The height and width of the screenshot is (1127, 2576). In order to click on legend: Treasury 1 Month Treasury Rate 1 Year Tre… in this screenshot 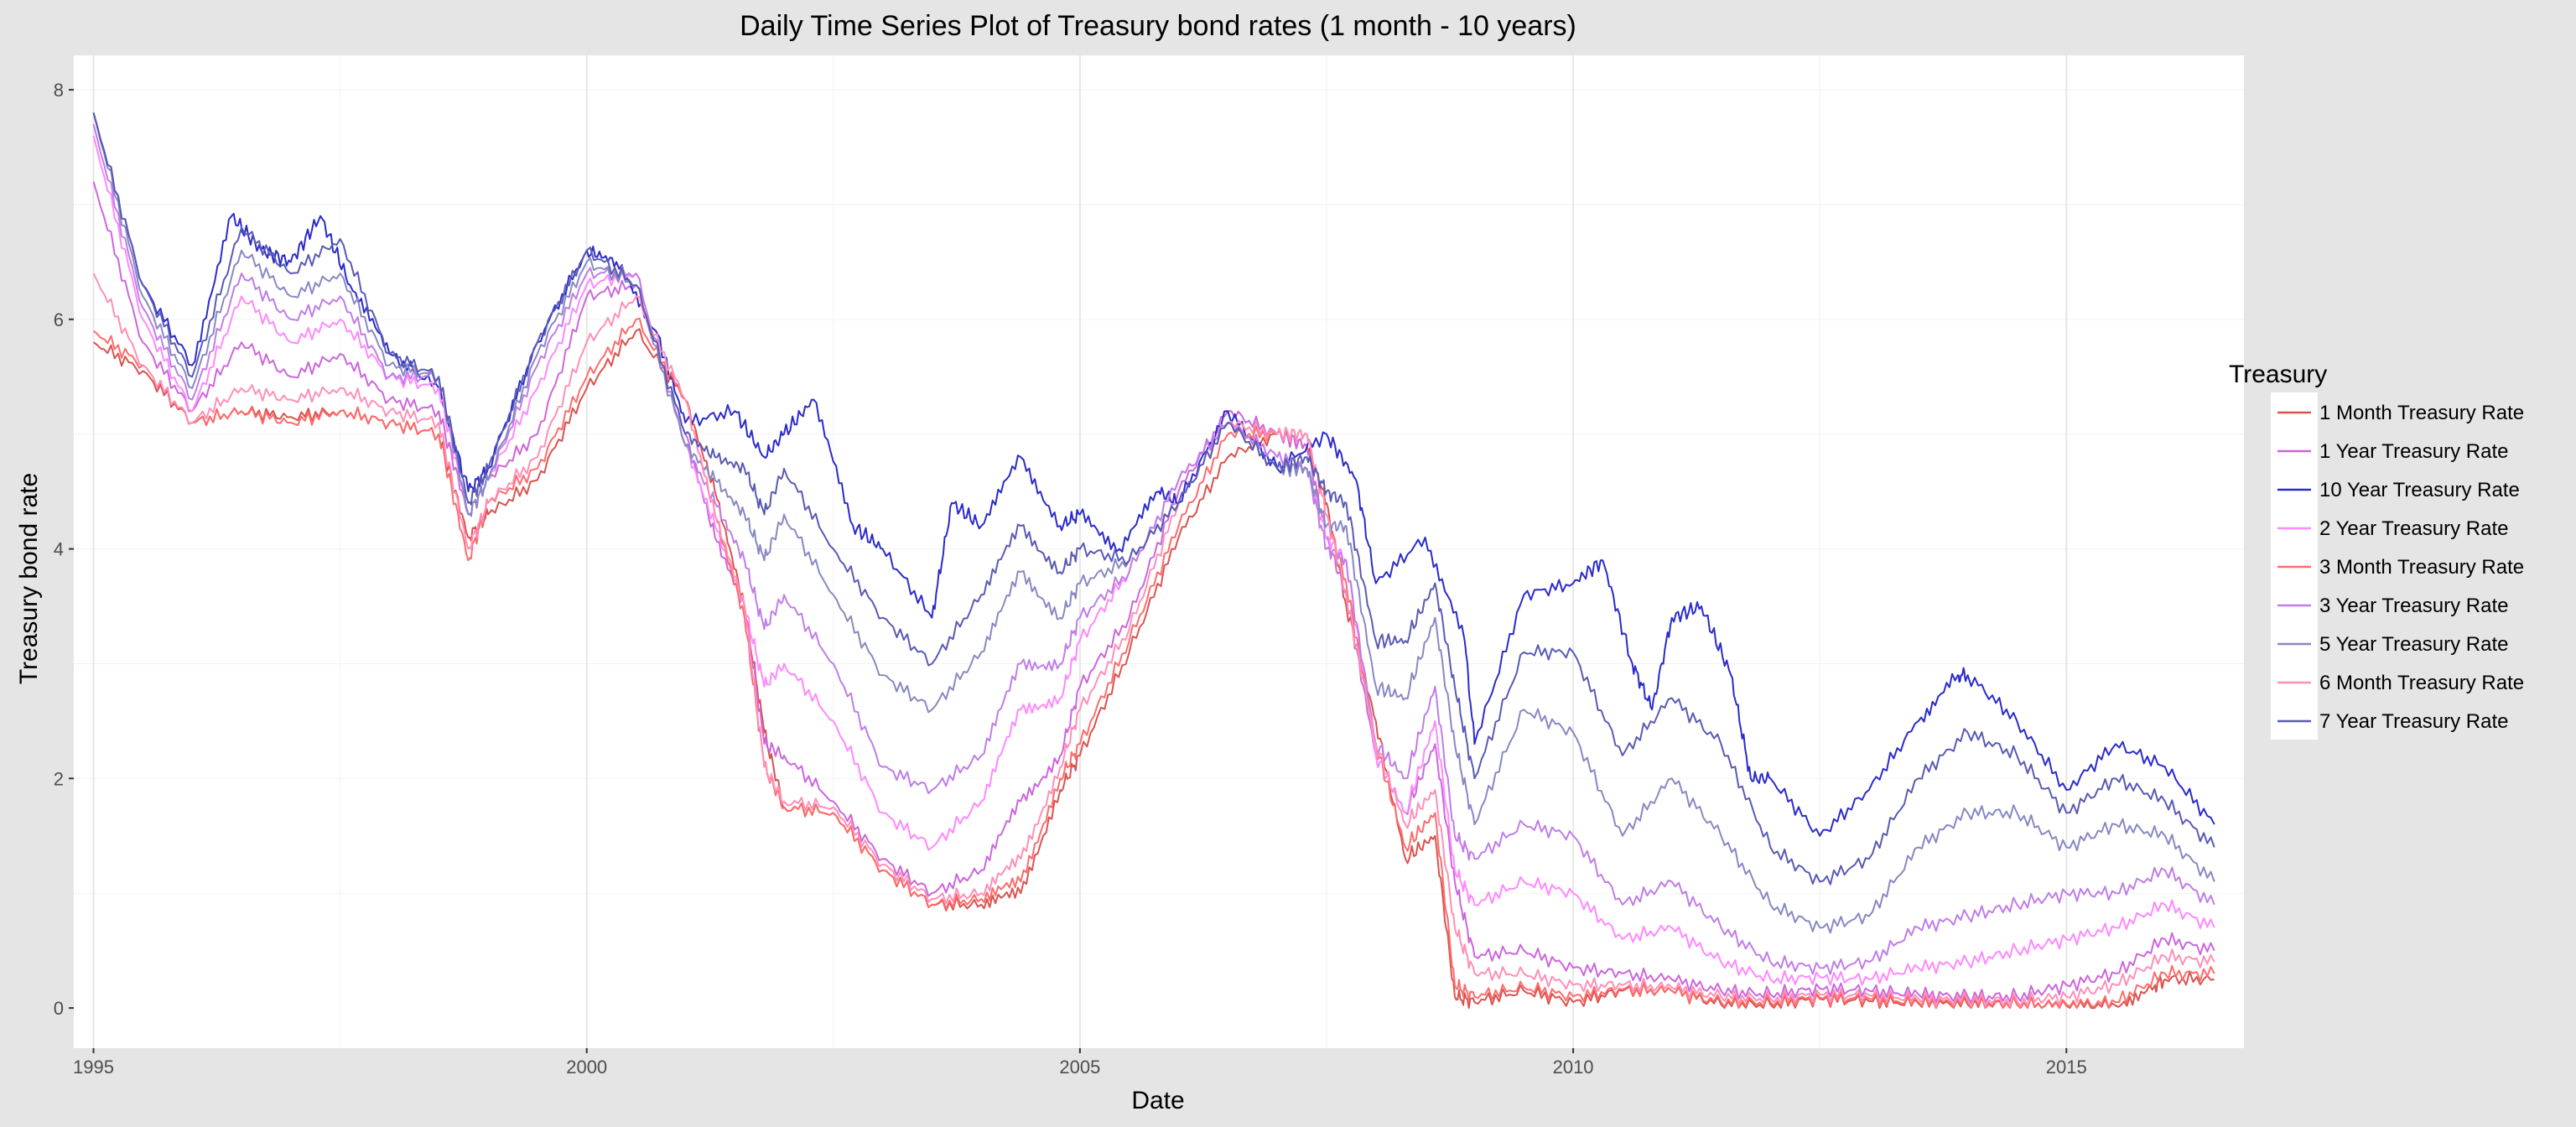, I will do `click(2376, 550)`.